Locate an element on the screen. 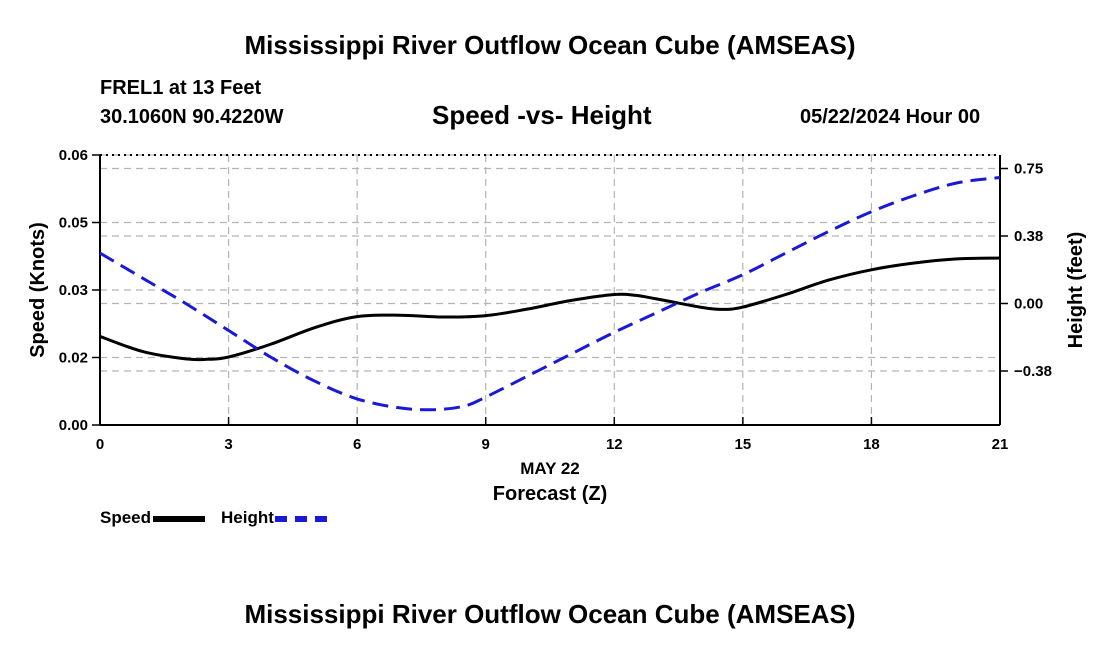 The width and height of the screenshot is (1100, 650). y2-tick-label: 0.38 is located at coordinates (1028, 236).